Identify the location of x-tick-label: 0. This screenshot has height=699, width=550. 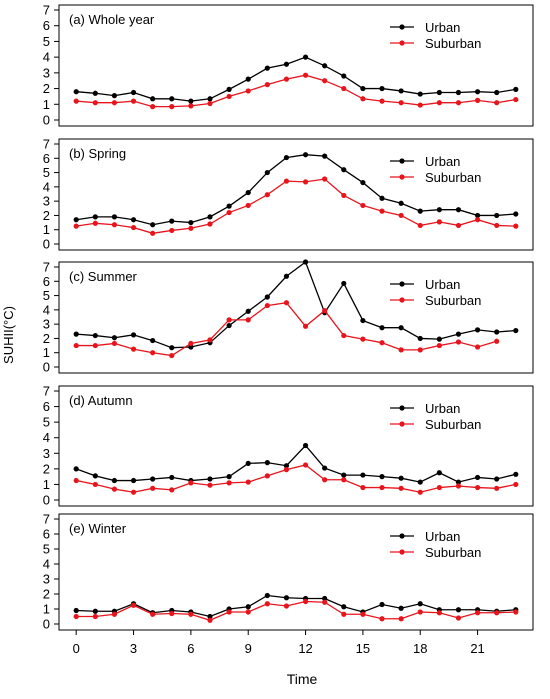
(76, 648).